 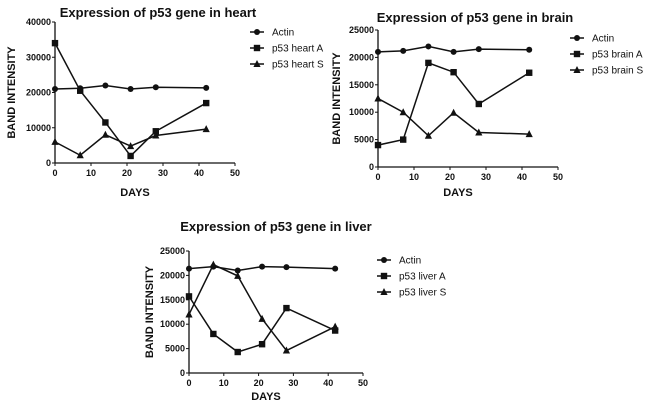 I want to click on y-tick-label: 30000, so click(x=38, y=57).